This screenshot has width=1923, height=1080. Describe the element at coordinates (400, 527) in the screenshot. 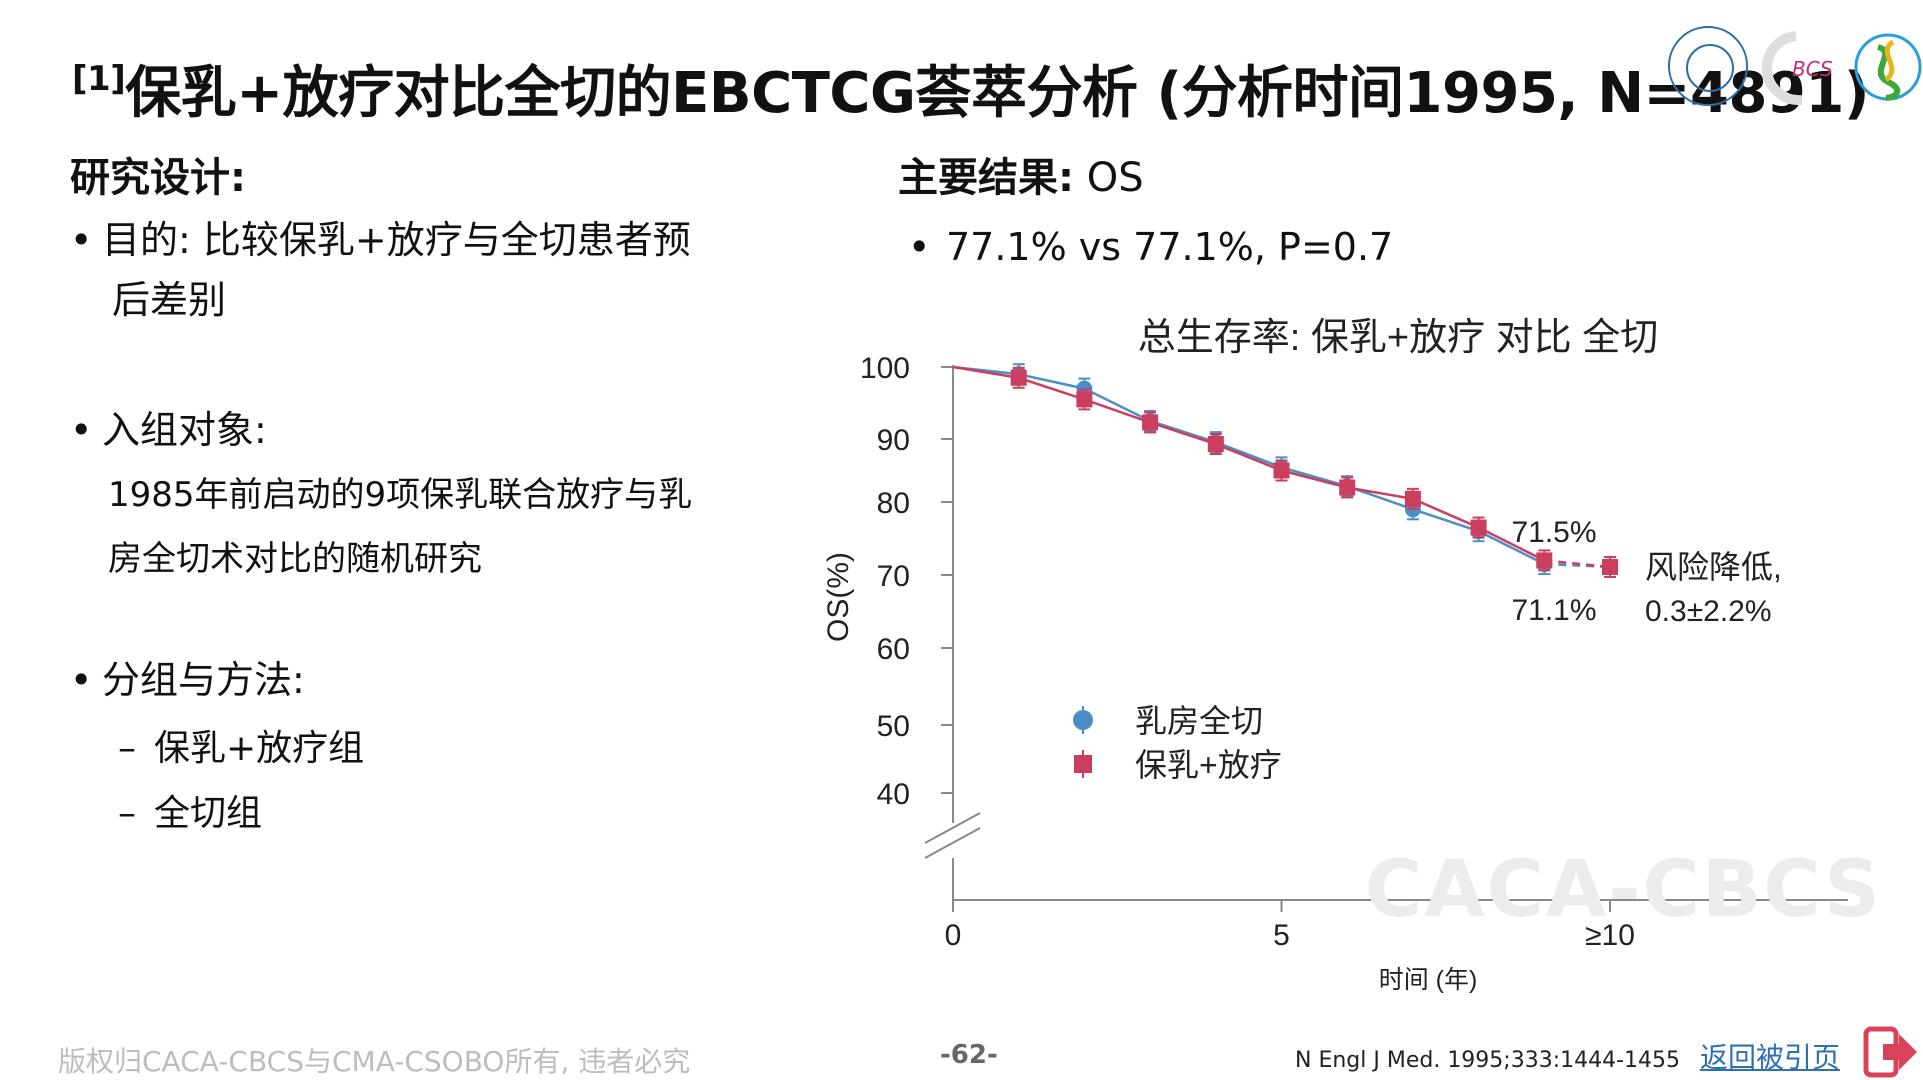

I see `subjects-description: 1985年前启动的9项保乳联合放疗与乳 房全切术对比的随机研究` at that location.